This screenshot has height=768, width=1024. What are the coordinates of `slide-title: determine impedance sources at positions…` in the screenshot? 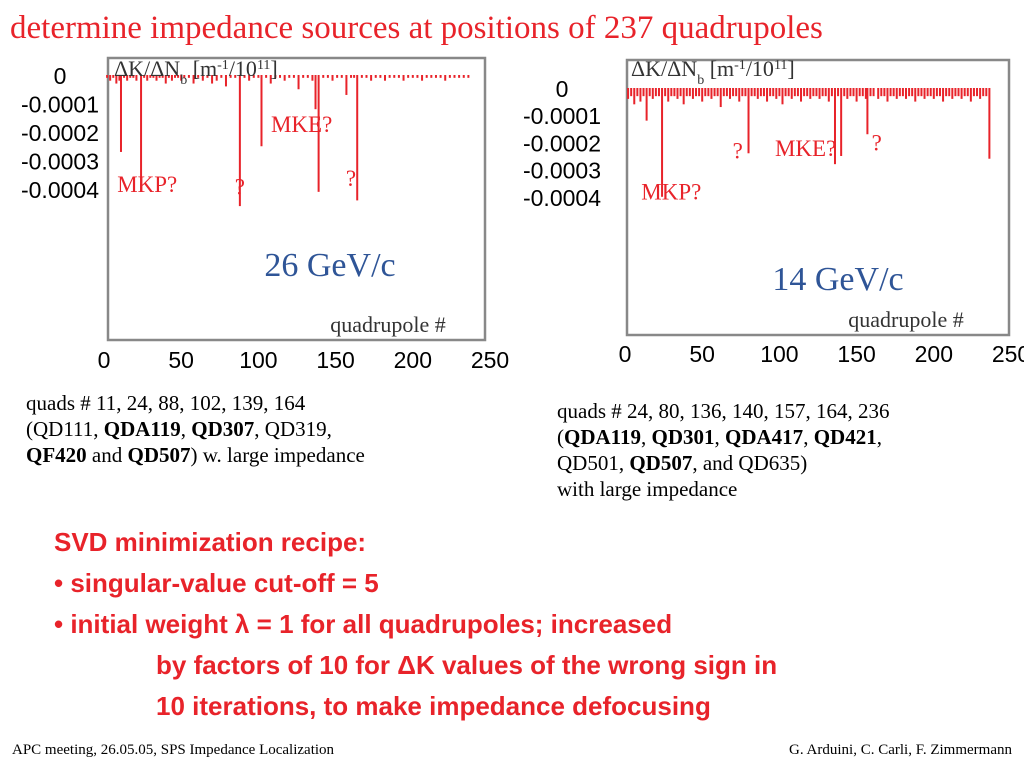 It's located at (416, 28).